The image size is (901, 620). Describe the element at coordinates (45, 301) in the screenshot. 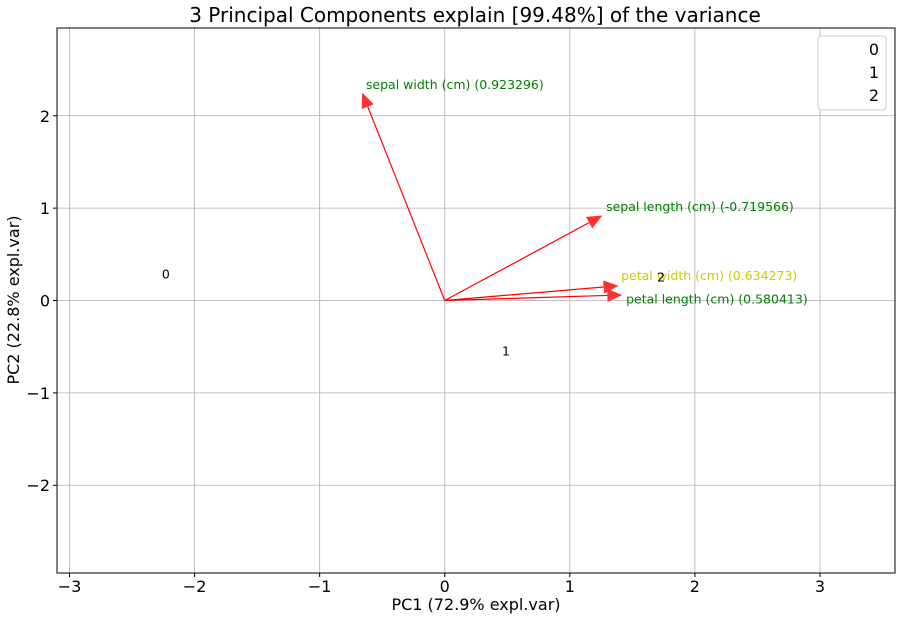

I see `y-tick-label: 0` at that location.